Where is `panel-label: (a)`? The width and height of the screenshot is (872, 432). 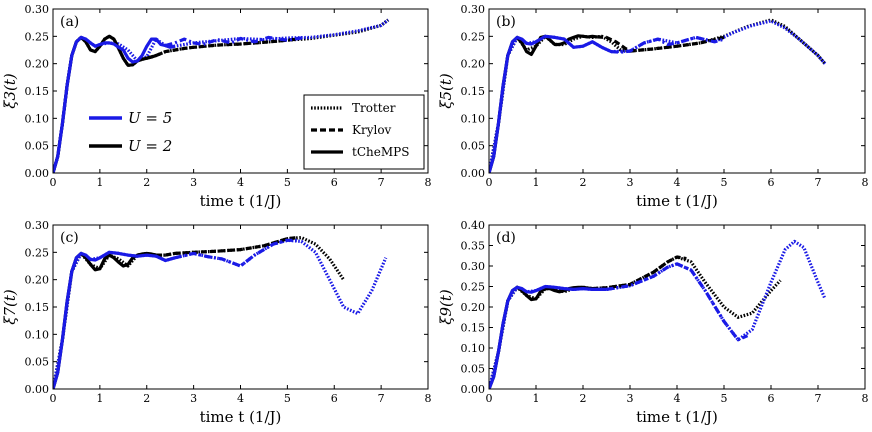 panel-label: (a) is located at coordinates (69, 22).